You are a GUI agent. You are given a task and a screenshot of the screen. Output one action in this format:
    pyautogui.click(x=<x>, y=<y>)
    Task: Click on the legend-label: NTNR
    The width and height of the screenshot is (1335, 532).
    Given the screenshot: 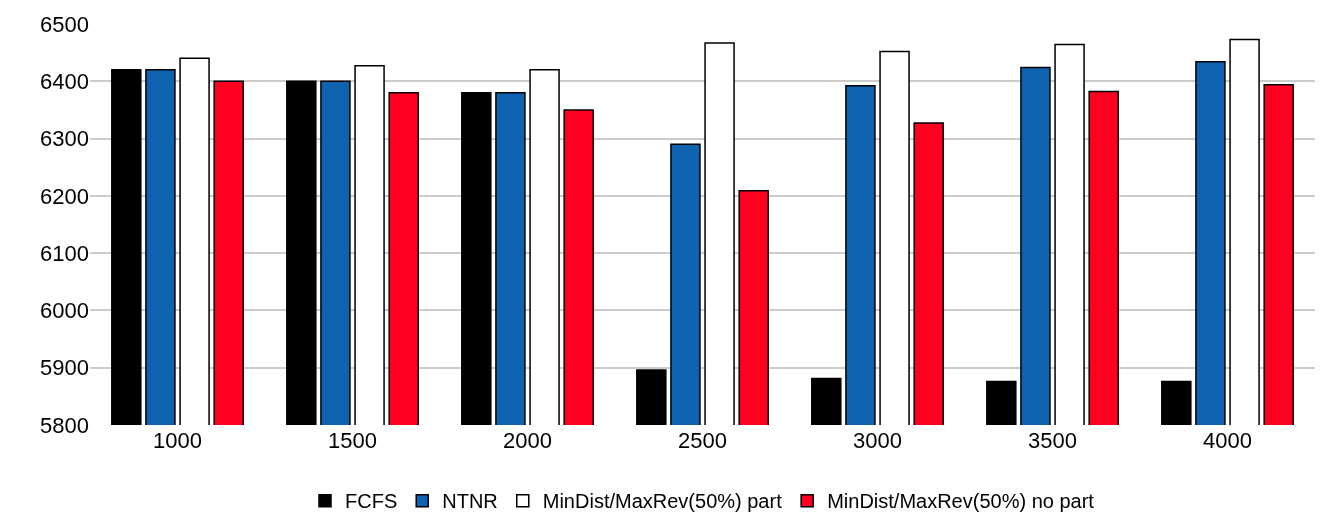 What is the action you would take?
    pyautogui.click(x=470, y=501)
    